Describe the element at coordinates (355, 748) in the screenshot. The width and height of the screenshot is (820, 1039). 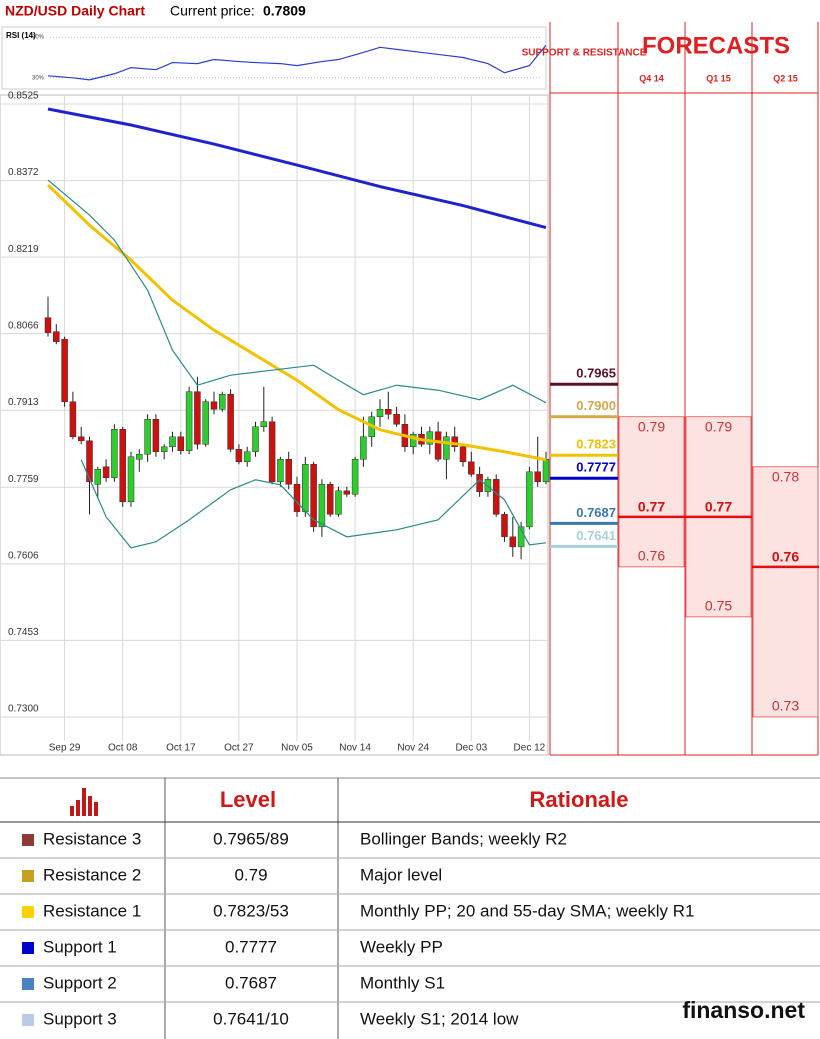
I see `x-tick-label: Nov 14` at that location.